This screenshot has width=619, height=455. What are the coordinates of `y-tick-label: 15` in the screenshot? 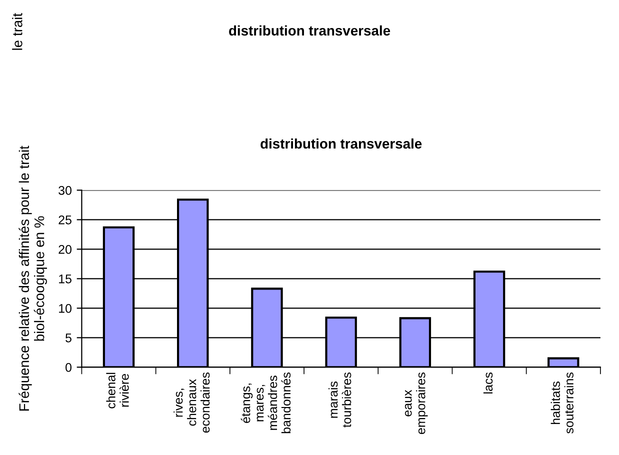 It's located at (65, 279).